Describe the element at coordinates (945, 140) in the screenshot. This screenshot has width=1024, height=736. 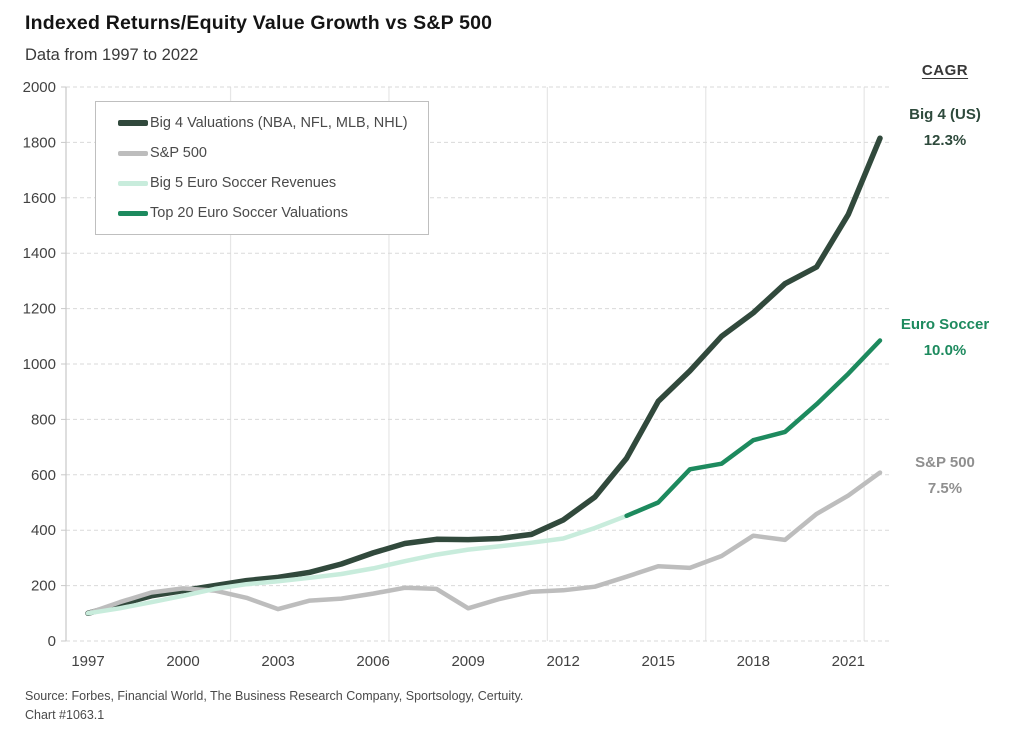
I see `cagr-big4-value: 12.3%` at that location.